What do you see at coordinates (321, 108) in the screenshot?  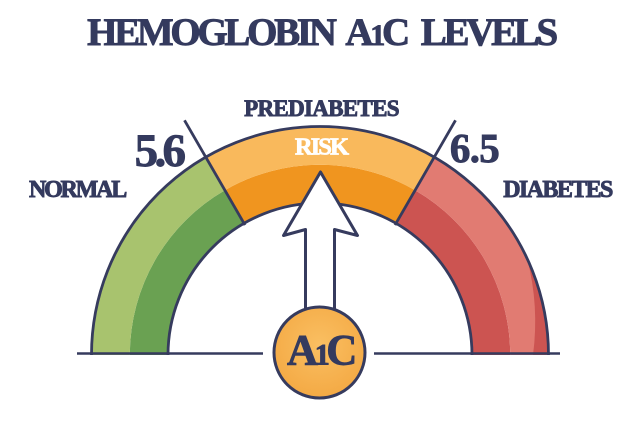 I see `svg-text: PREDIABETES` at bounding box center [321, 108].